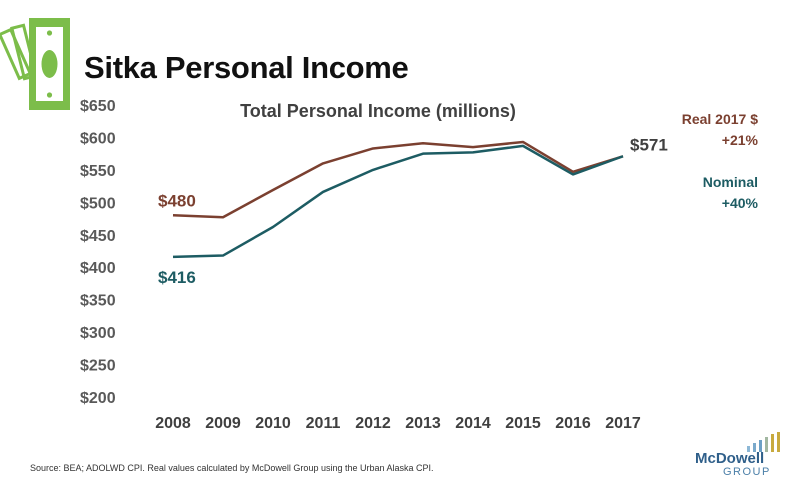  I want to click on y-tick-label: $350, so click(98, 301).